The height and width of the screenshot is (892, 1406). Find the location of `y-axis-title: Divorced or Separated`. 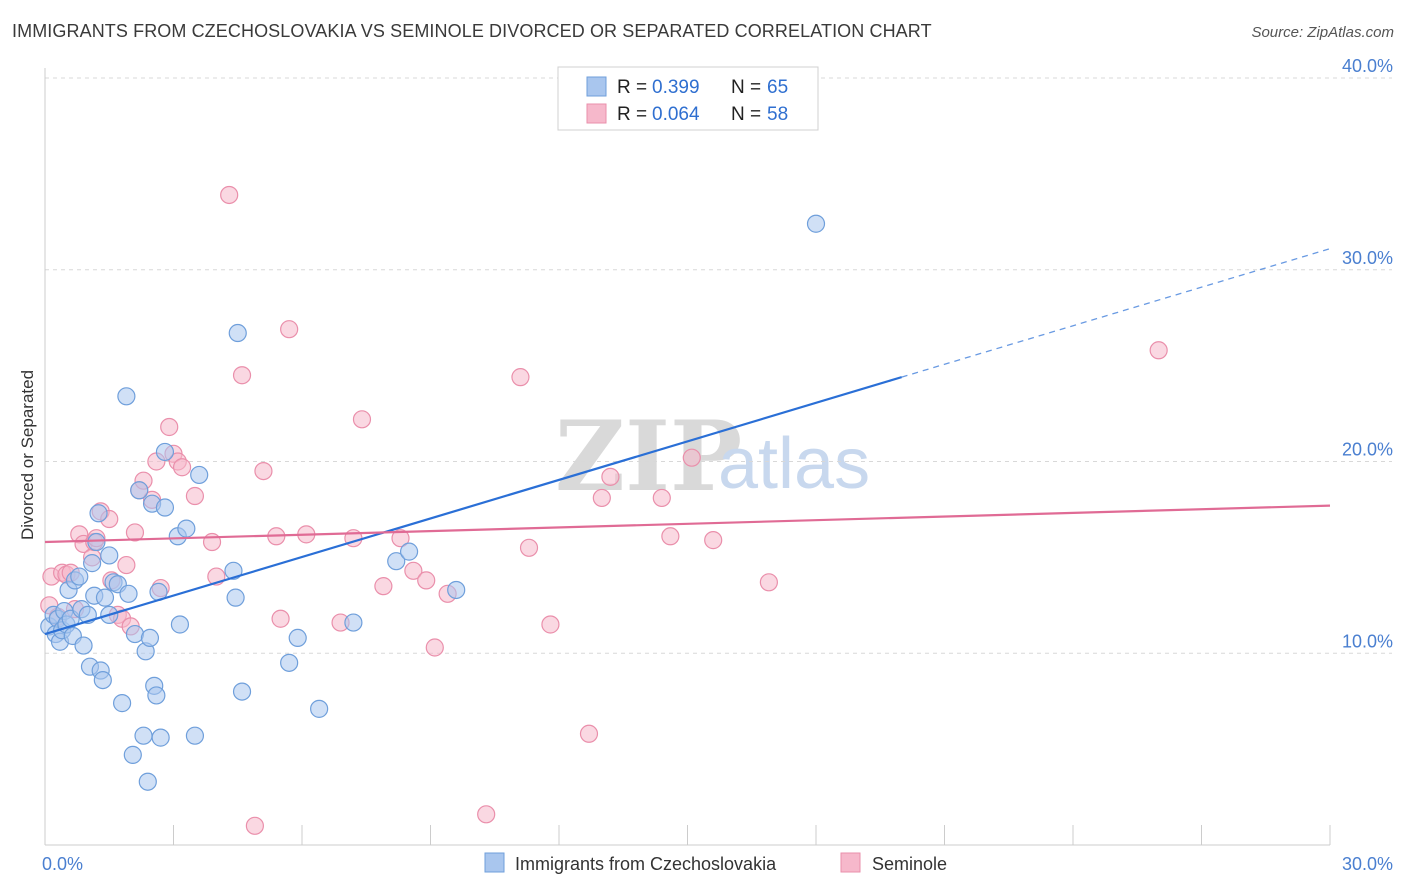

y-axis-title: Divorced or Separated is located at coordinates (27, 455).